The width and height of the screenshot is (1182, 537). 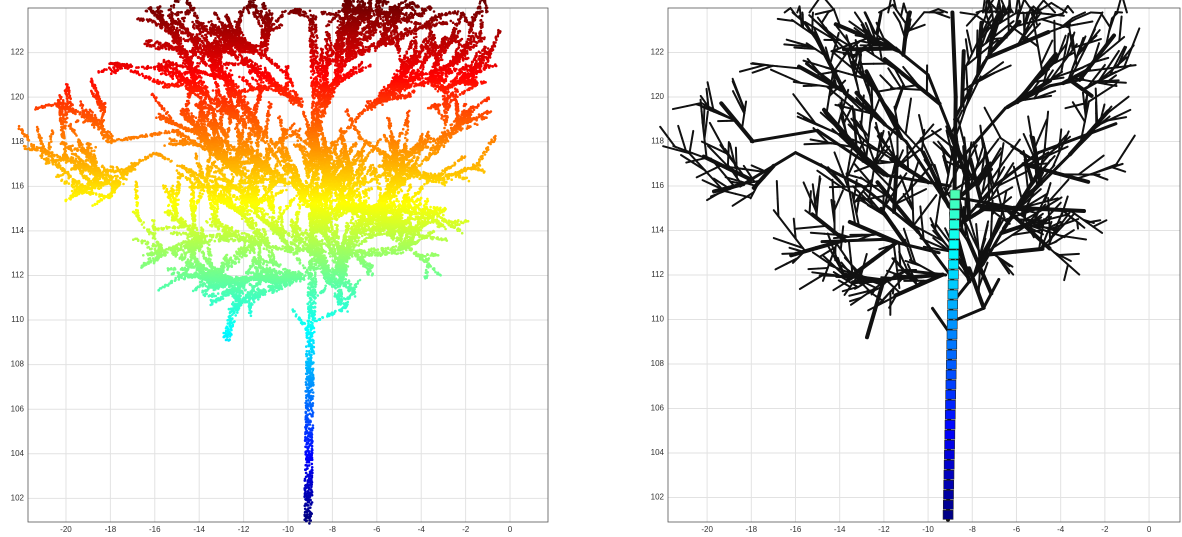 What do you see at coordinates (244, 529) in the screenshot?
I see `x-tick-label: -12` at bounding box center [244, 529].